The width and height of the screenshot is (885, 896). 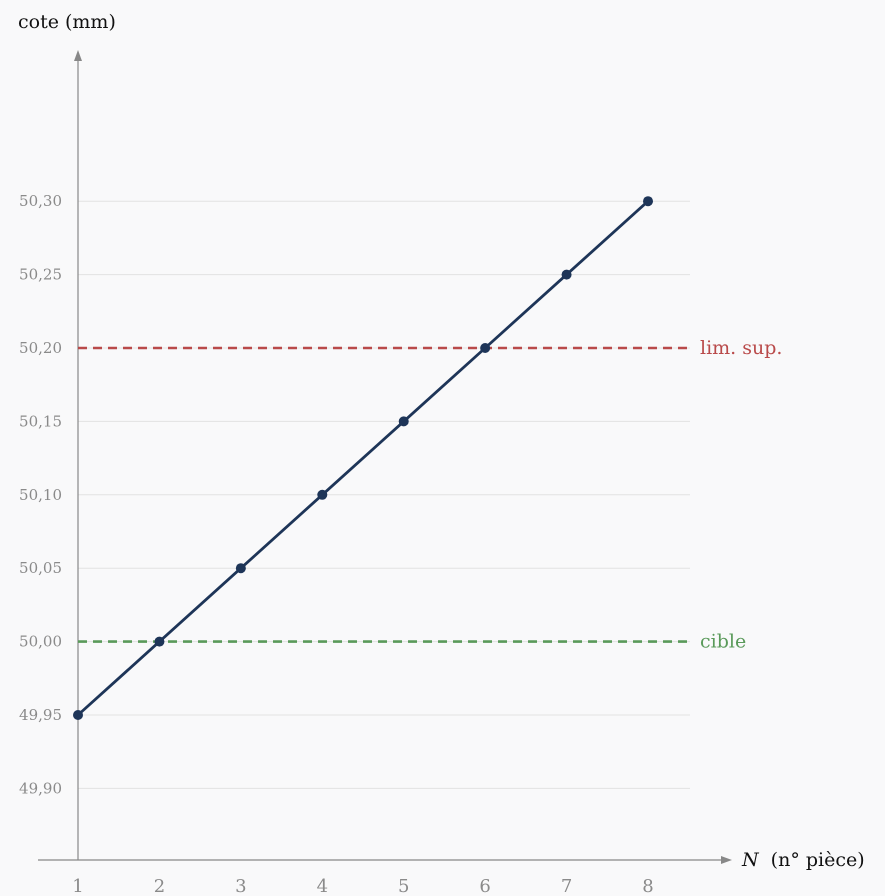 I want to click on x-tick-label: 8, so click(x=647, y=886).